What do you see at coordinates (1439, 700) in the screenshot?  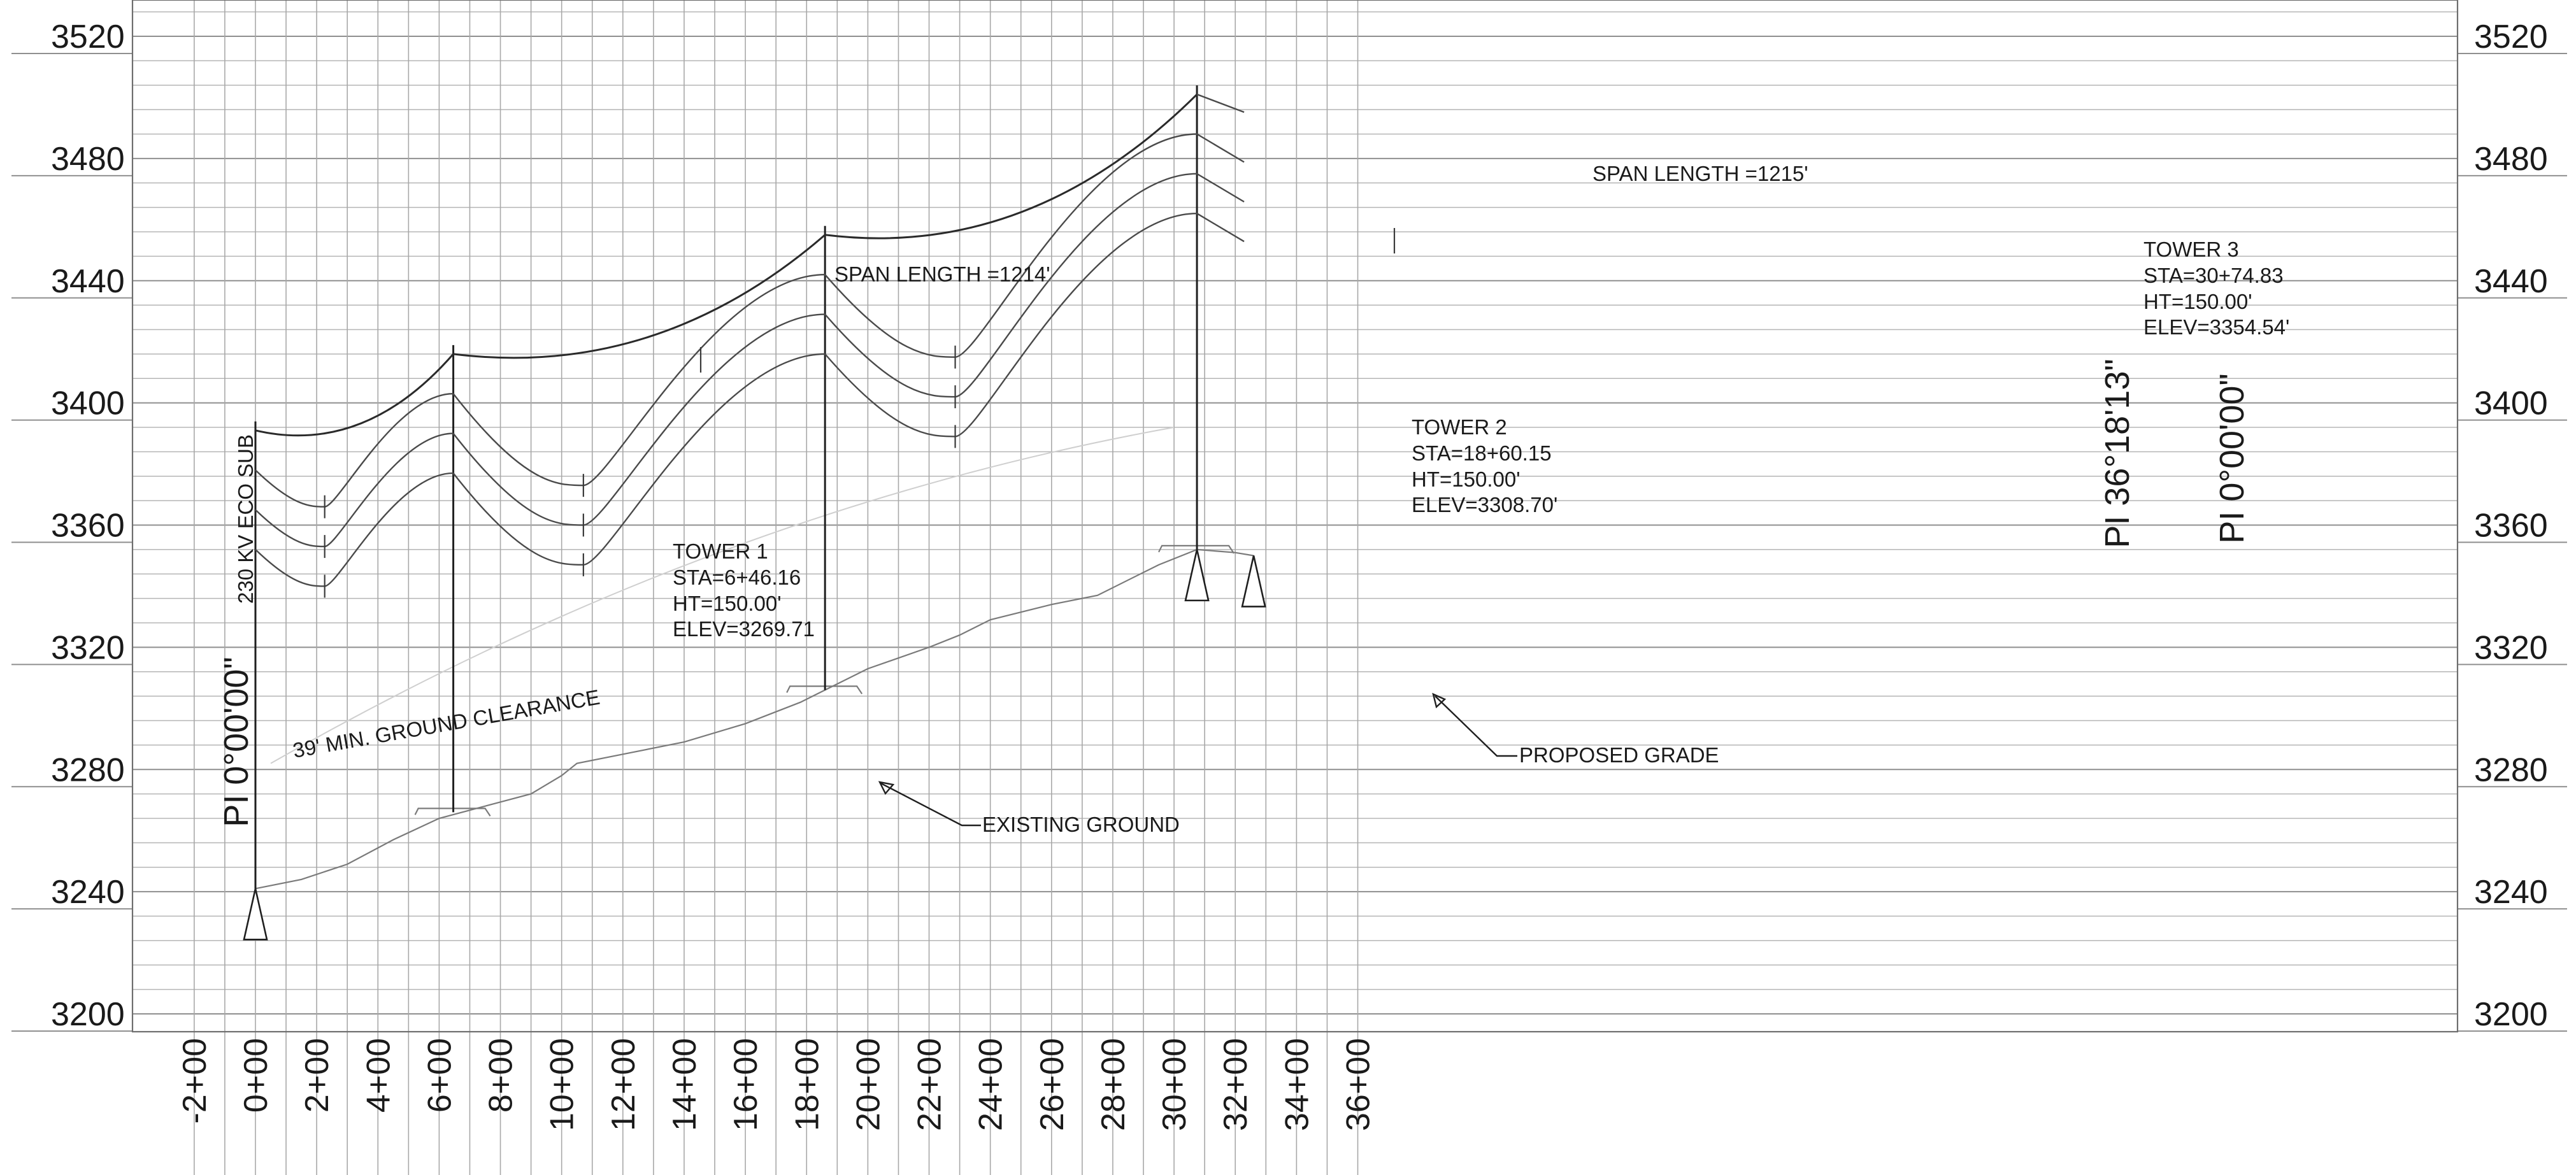 I see `proposed-grade-arrowhead` at bounding box center [1439, 700].